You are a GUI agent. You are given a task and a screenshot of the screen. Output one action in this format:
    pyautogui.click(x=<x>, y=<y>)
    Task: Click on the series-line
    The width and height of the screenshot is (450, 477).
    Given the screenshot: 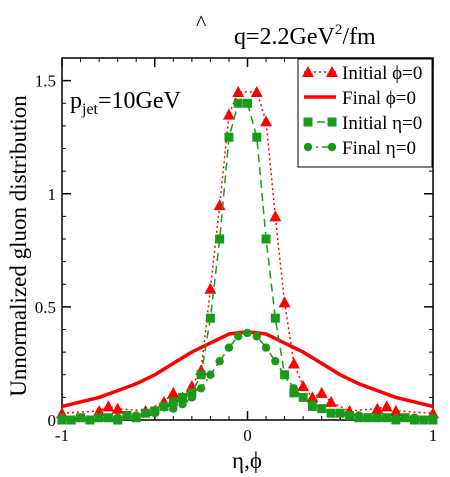 What is the action you would take?
    pyautogui.click(x=247, y=369)
    